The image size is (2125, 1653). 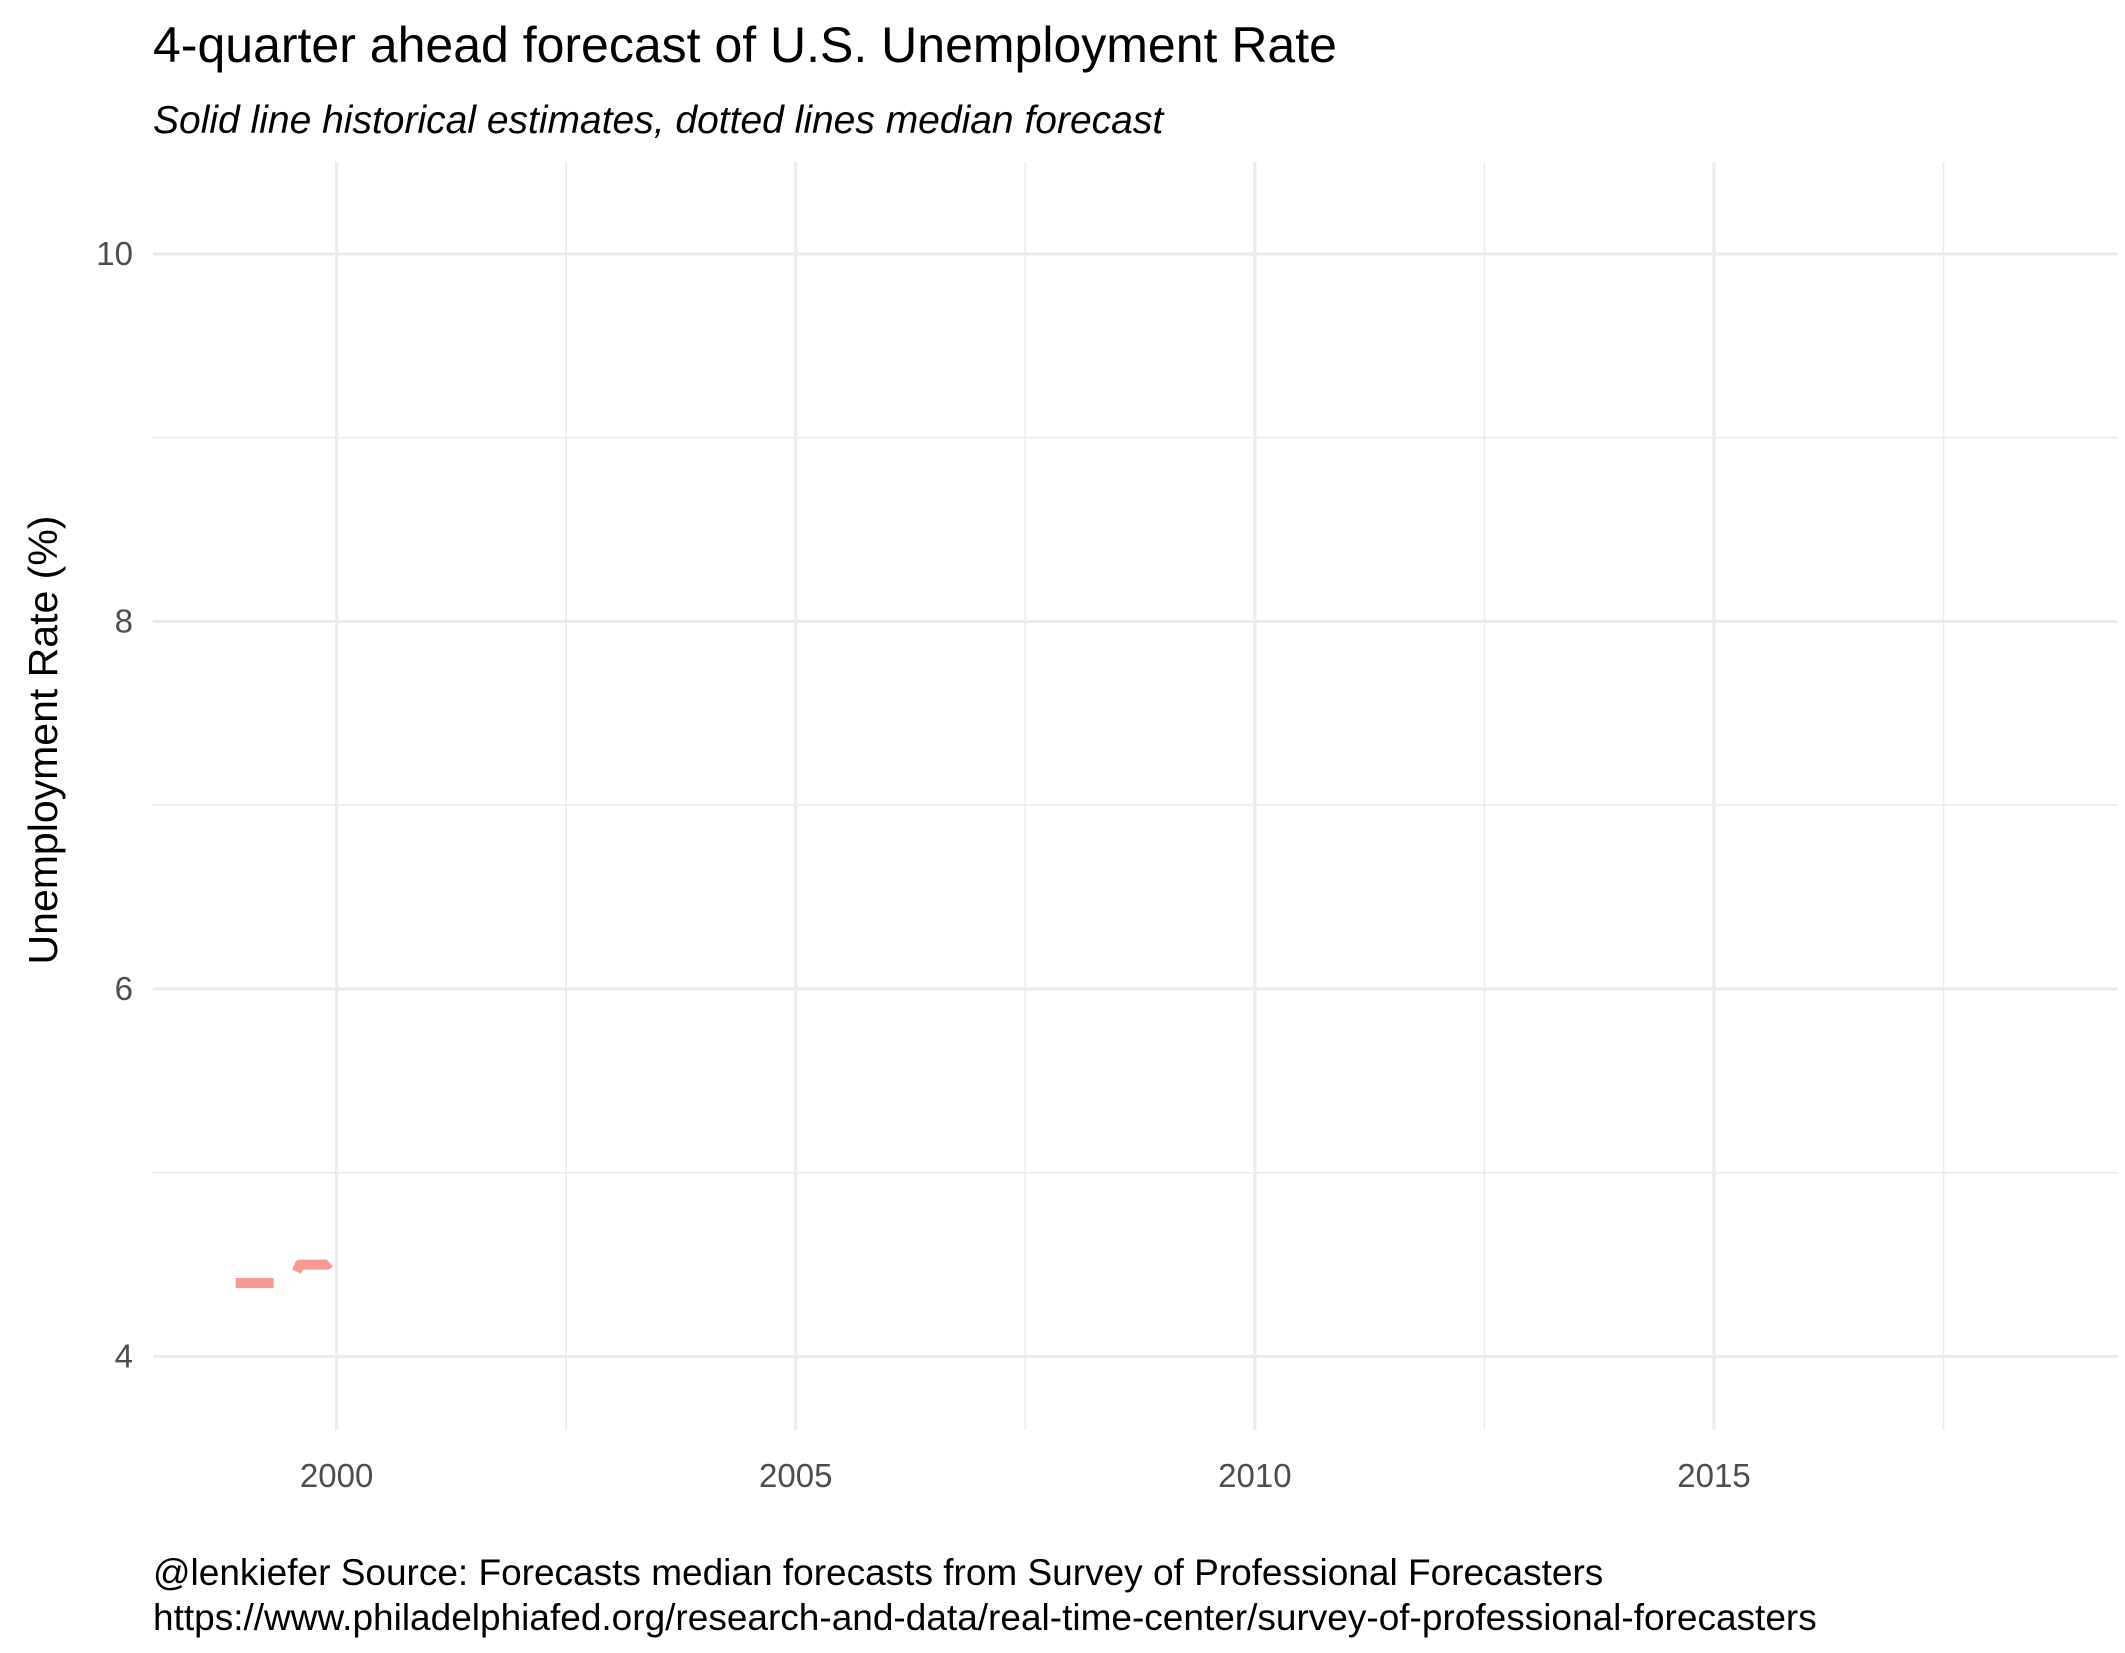 What do you see at coordinates (1713, 1475) in the screenshot?
I see `x-tick-label: 2015` at bounding box center [1713, 1475].